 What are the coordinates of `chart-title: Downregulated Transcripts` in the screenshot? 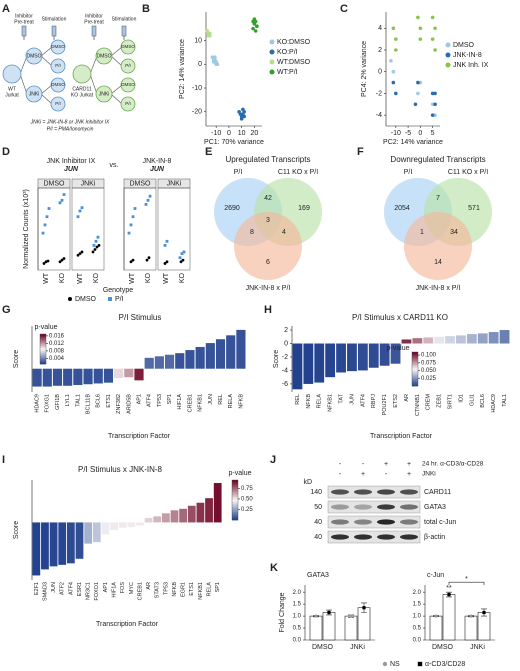 It's located at (437, 159).